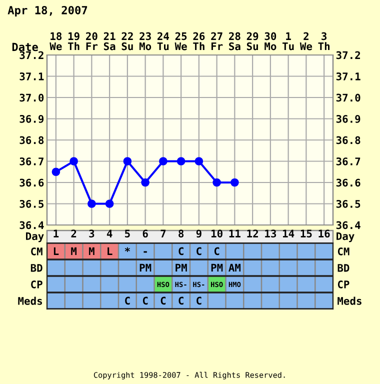 The height and width of the screenshot is (384, 380). I want to click on chart-title: Apr 18, 2007, so click(48, 11).